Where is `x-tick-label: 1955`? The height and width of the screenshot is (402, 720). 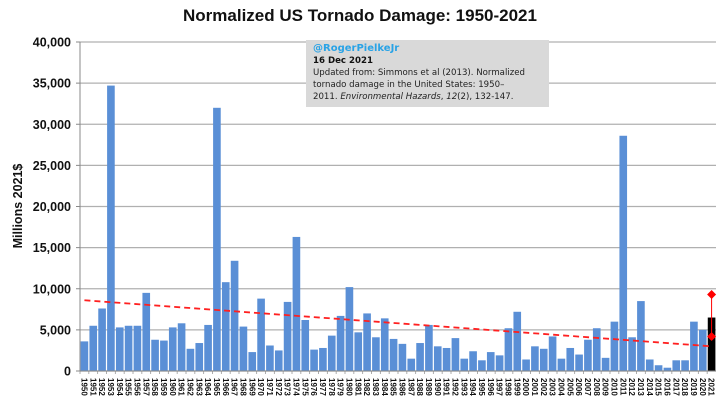
x-tick-label: 1955 is located at coordinates (128, 387).